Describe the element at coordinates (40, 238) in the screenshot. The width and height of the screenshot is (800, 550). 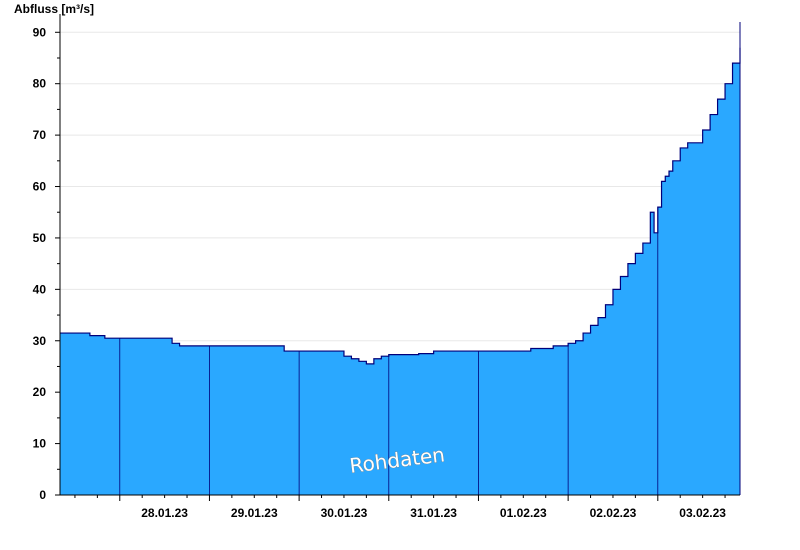
I see `y-tick-label: 50` at that location.